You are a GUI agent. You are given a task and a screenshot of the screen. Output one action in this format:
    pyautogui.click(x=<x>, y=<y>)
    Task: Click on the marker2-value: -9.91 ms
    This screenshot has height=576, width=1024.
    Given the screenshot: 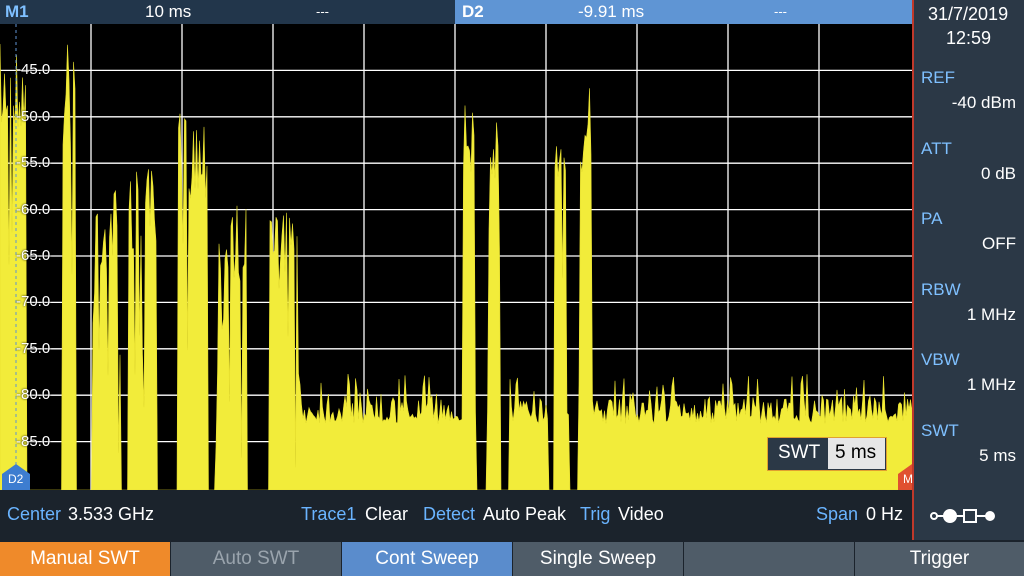 What is the action you would take?
    pyautogui.click(x=611, y=11)
    